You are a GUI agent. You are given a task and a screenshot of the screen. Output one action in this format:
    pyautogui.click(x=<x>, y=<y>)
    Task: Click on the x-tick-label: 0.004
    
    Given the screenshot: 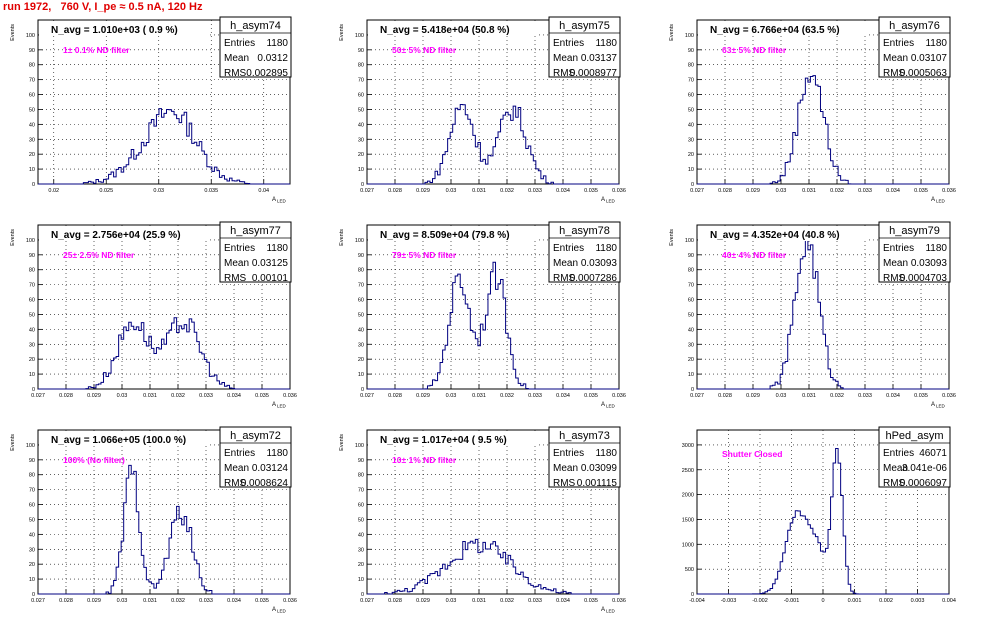 What is the action you would take?
    pyautogui.click(x=949, y=601)
    